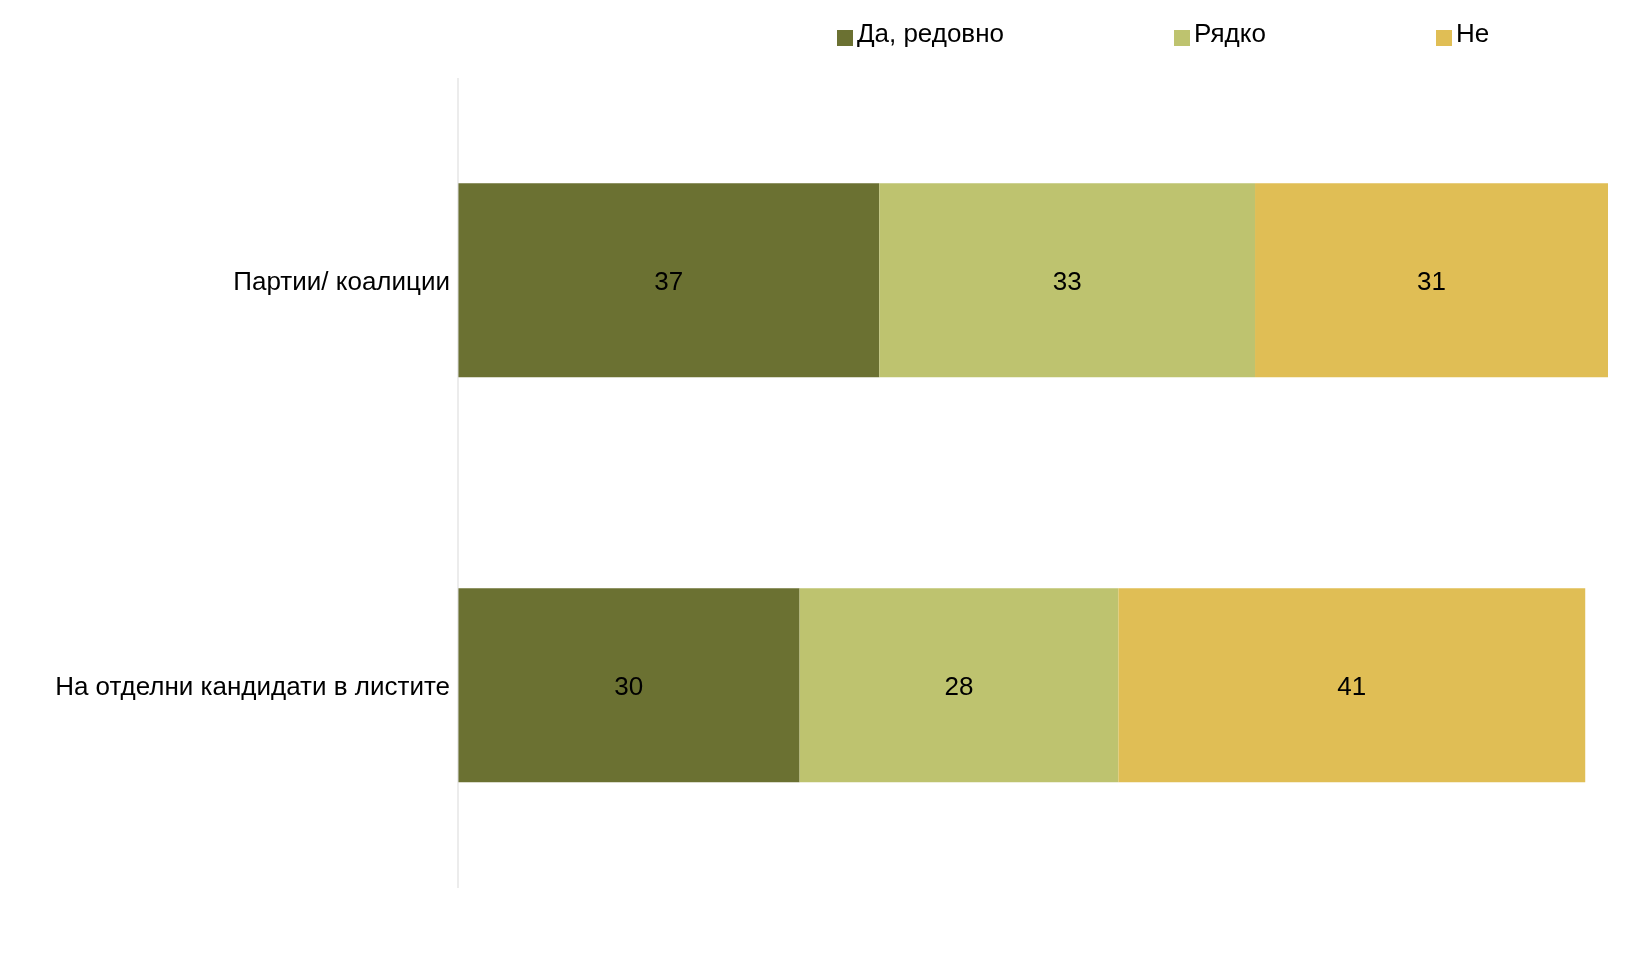 This screenshot has width=1645, height=966. I want to click on data-label: 31, so click(1431, 280).